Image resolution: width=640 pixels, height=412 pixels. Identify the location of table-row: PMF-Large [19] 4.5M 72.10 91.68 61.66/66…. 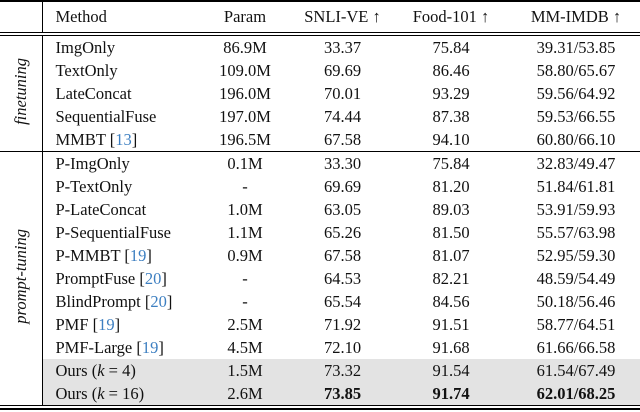
(320, 347).